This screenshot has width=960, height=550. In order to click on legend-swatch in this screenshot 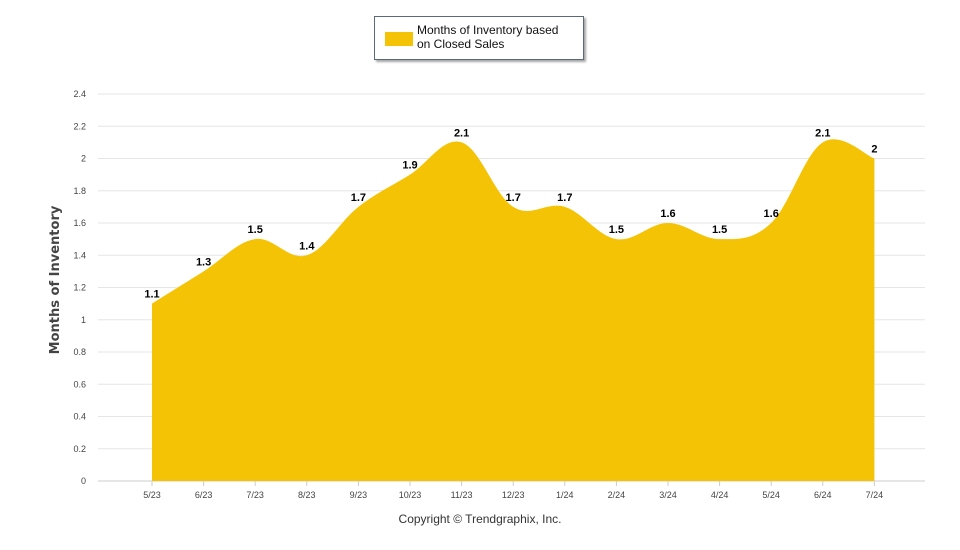, I will do `click(399, 39)`.